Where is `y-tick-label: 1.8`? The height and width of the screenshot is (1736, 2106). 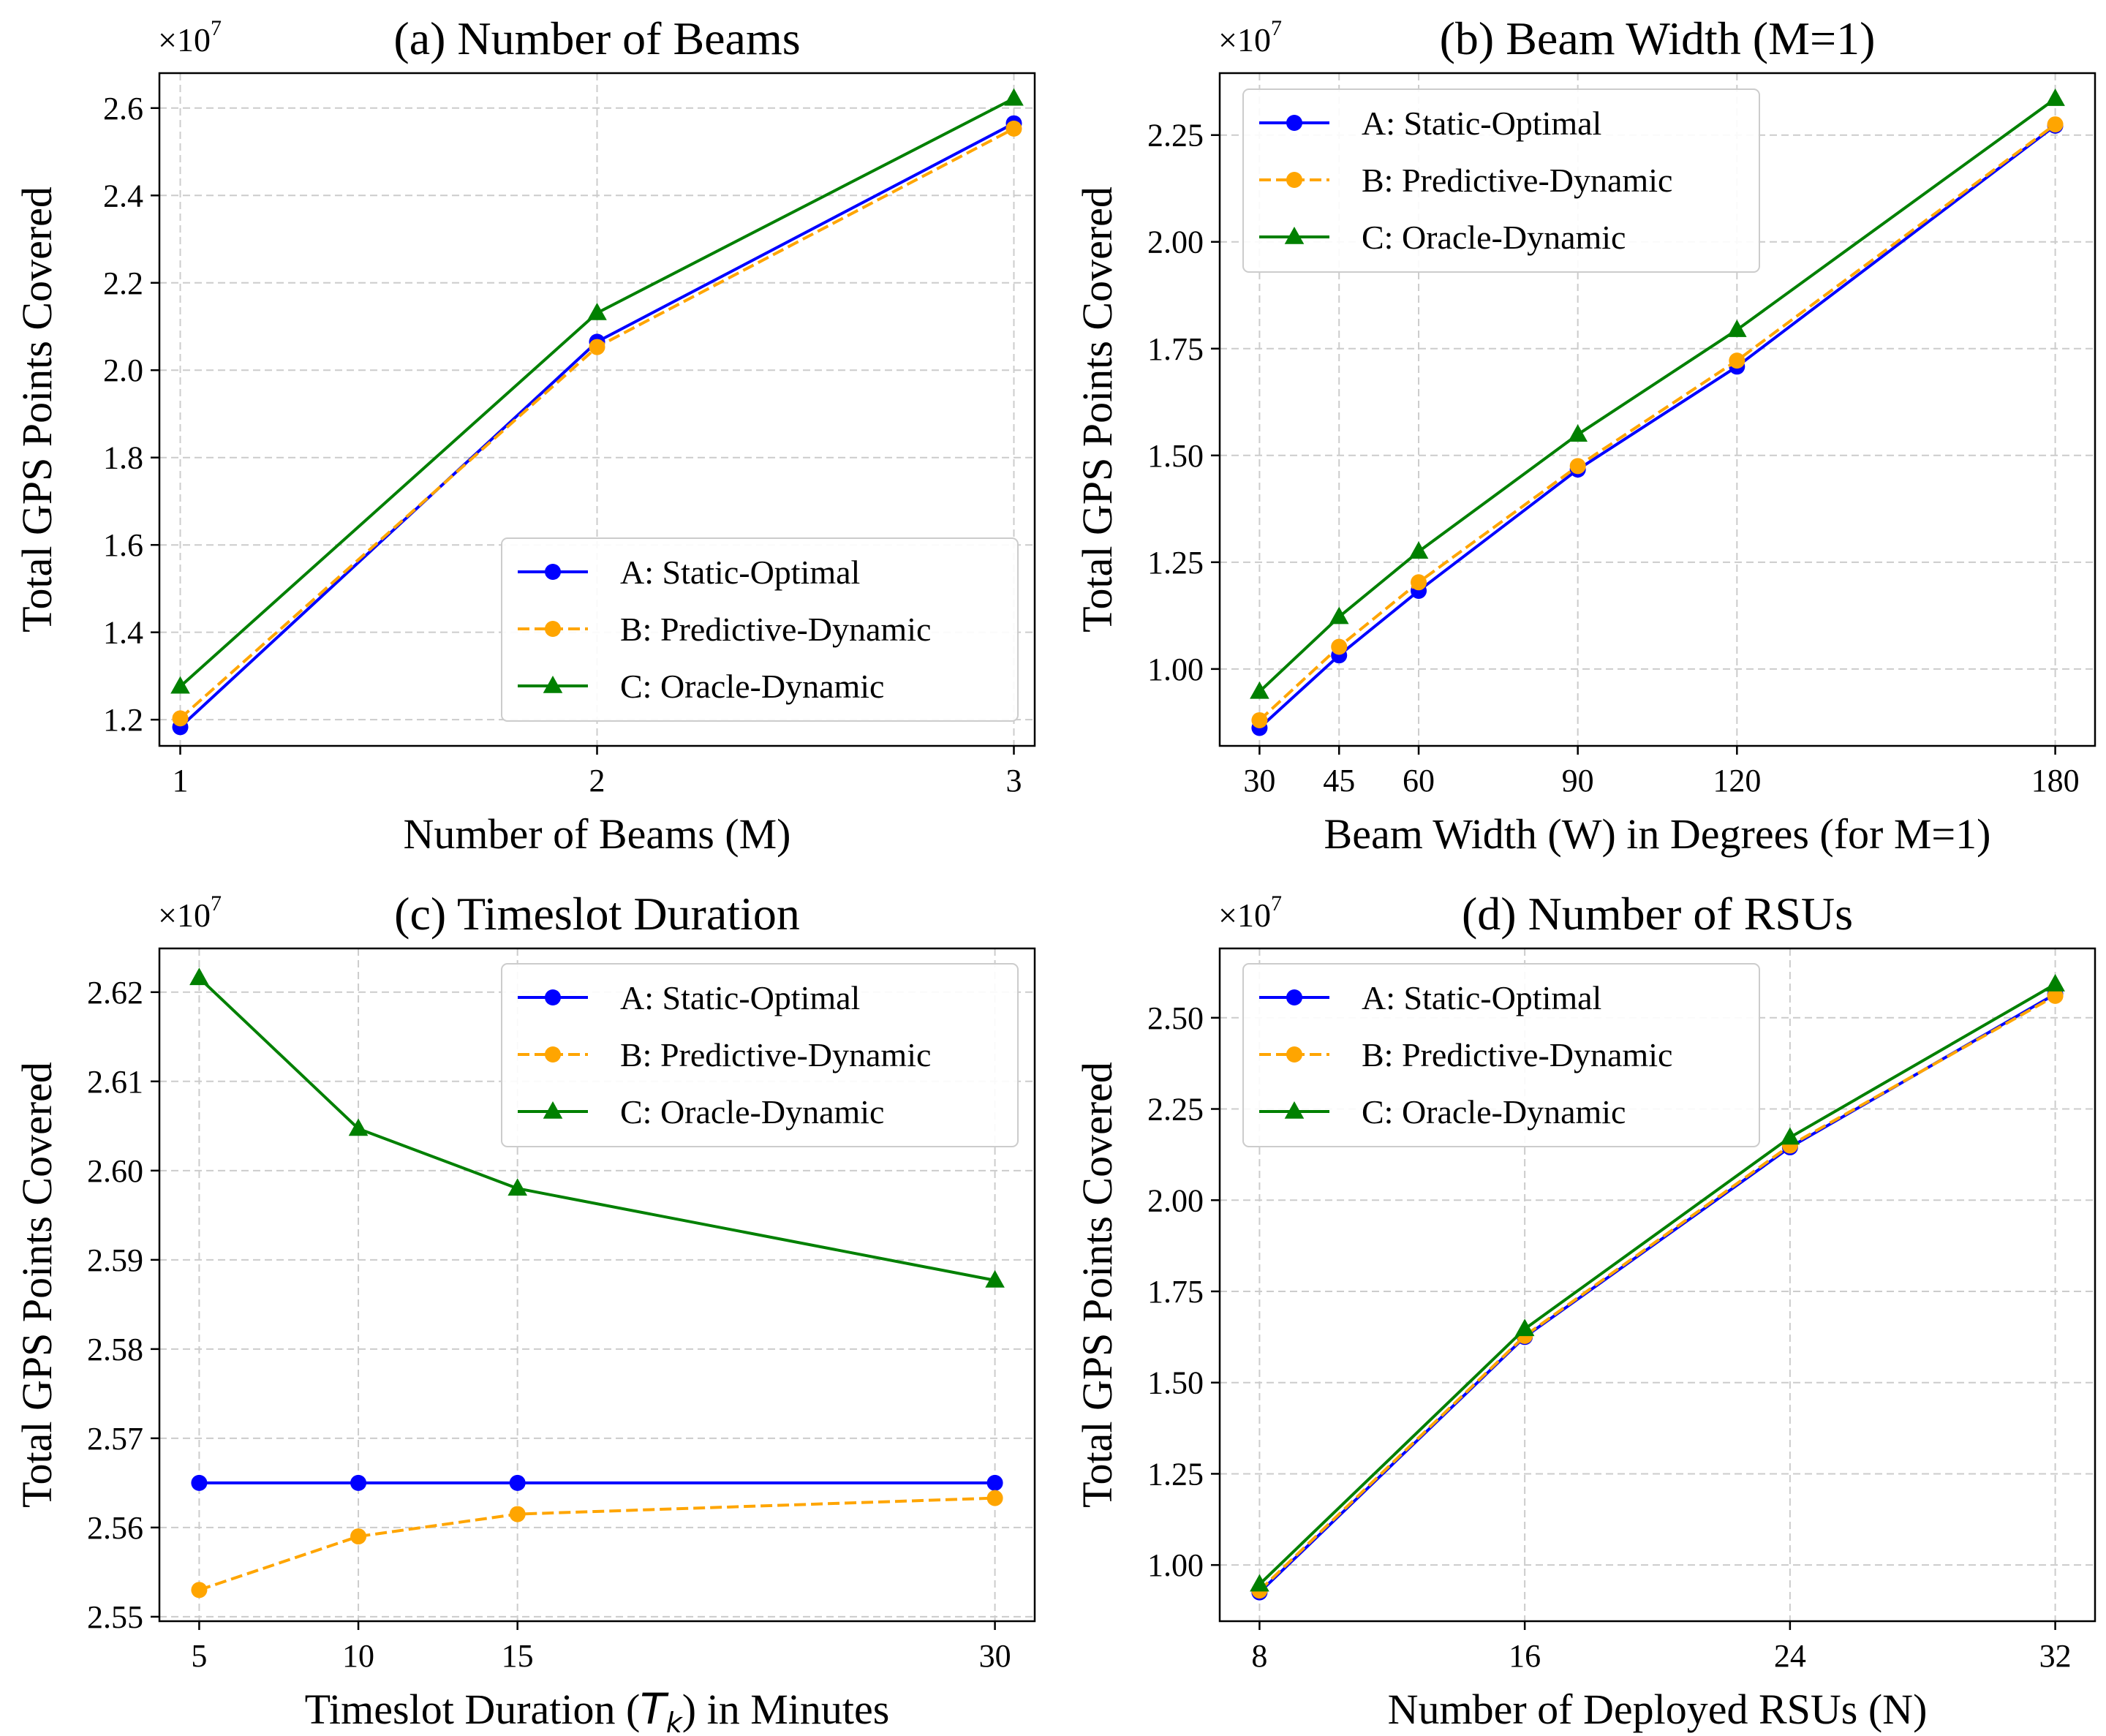
y-tick-label: 1.8 is located at coordinates (123, 458).